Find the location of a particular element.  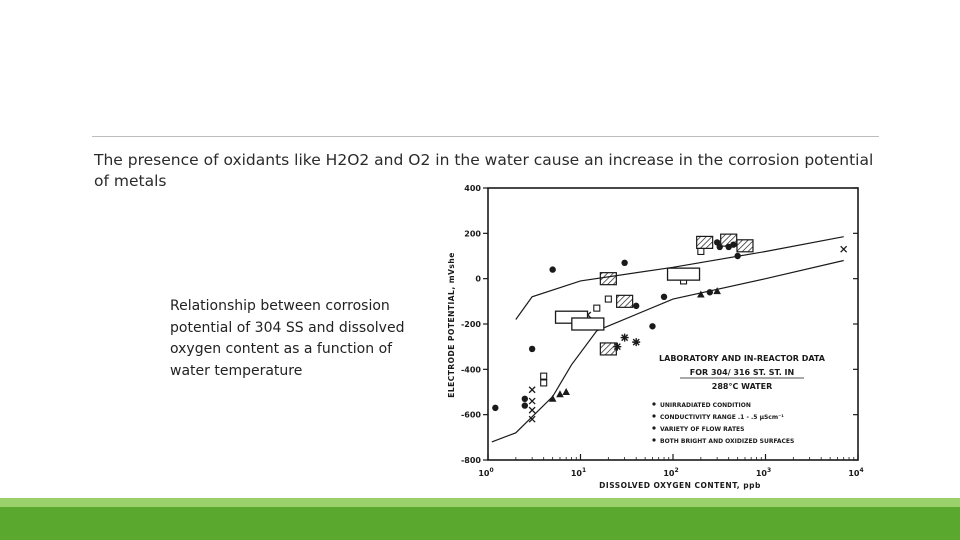

title-divider is located at coordinates (485, 136).